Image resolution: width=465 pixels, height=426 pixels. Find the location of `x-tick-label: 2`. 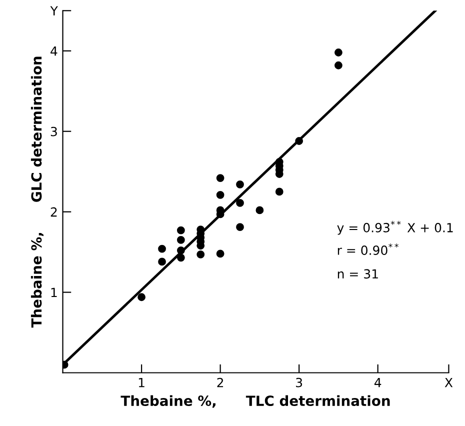

x-tick-label: 2 is located at coordinates (220, 383).